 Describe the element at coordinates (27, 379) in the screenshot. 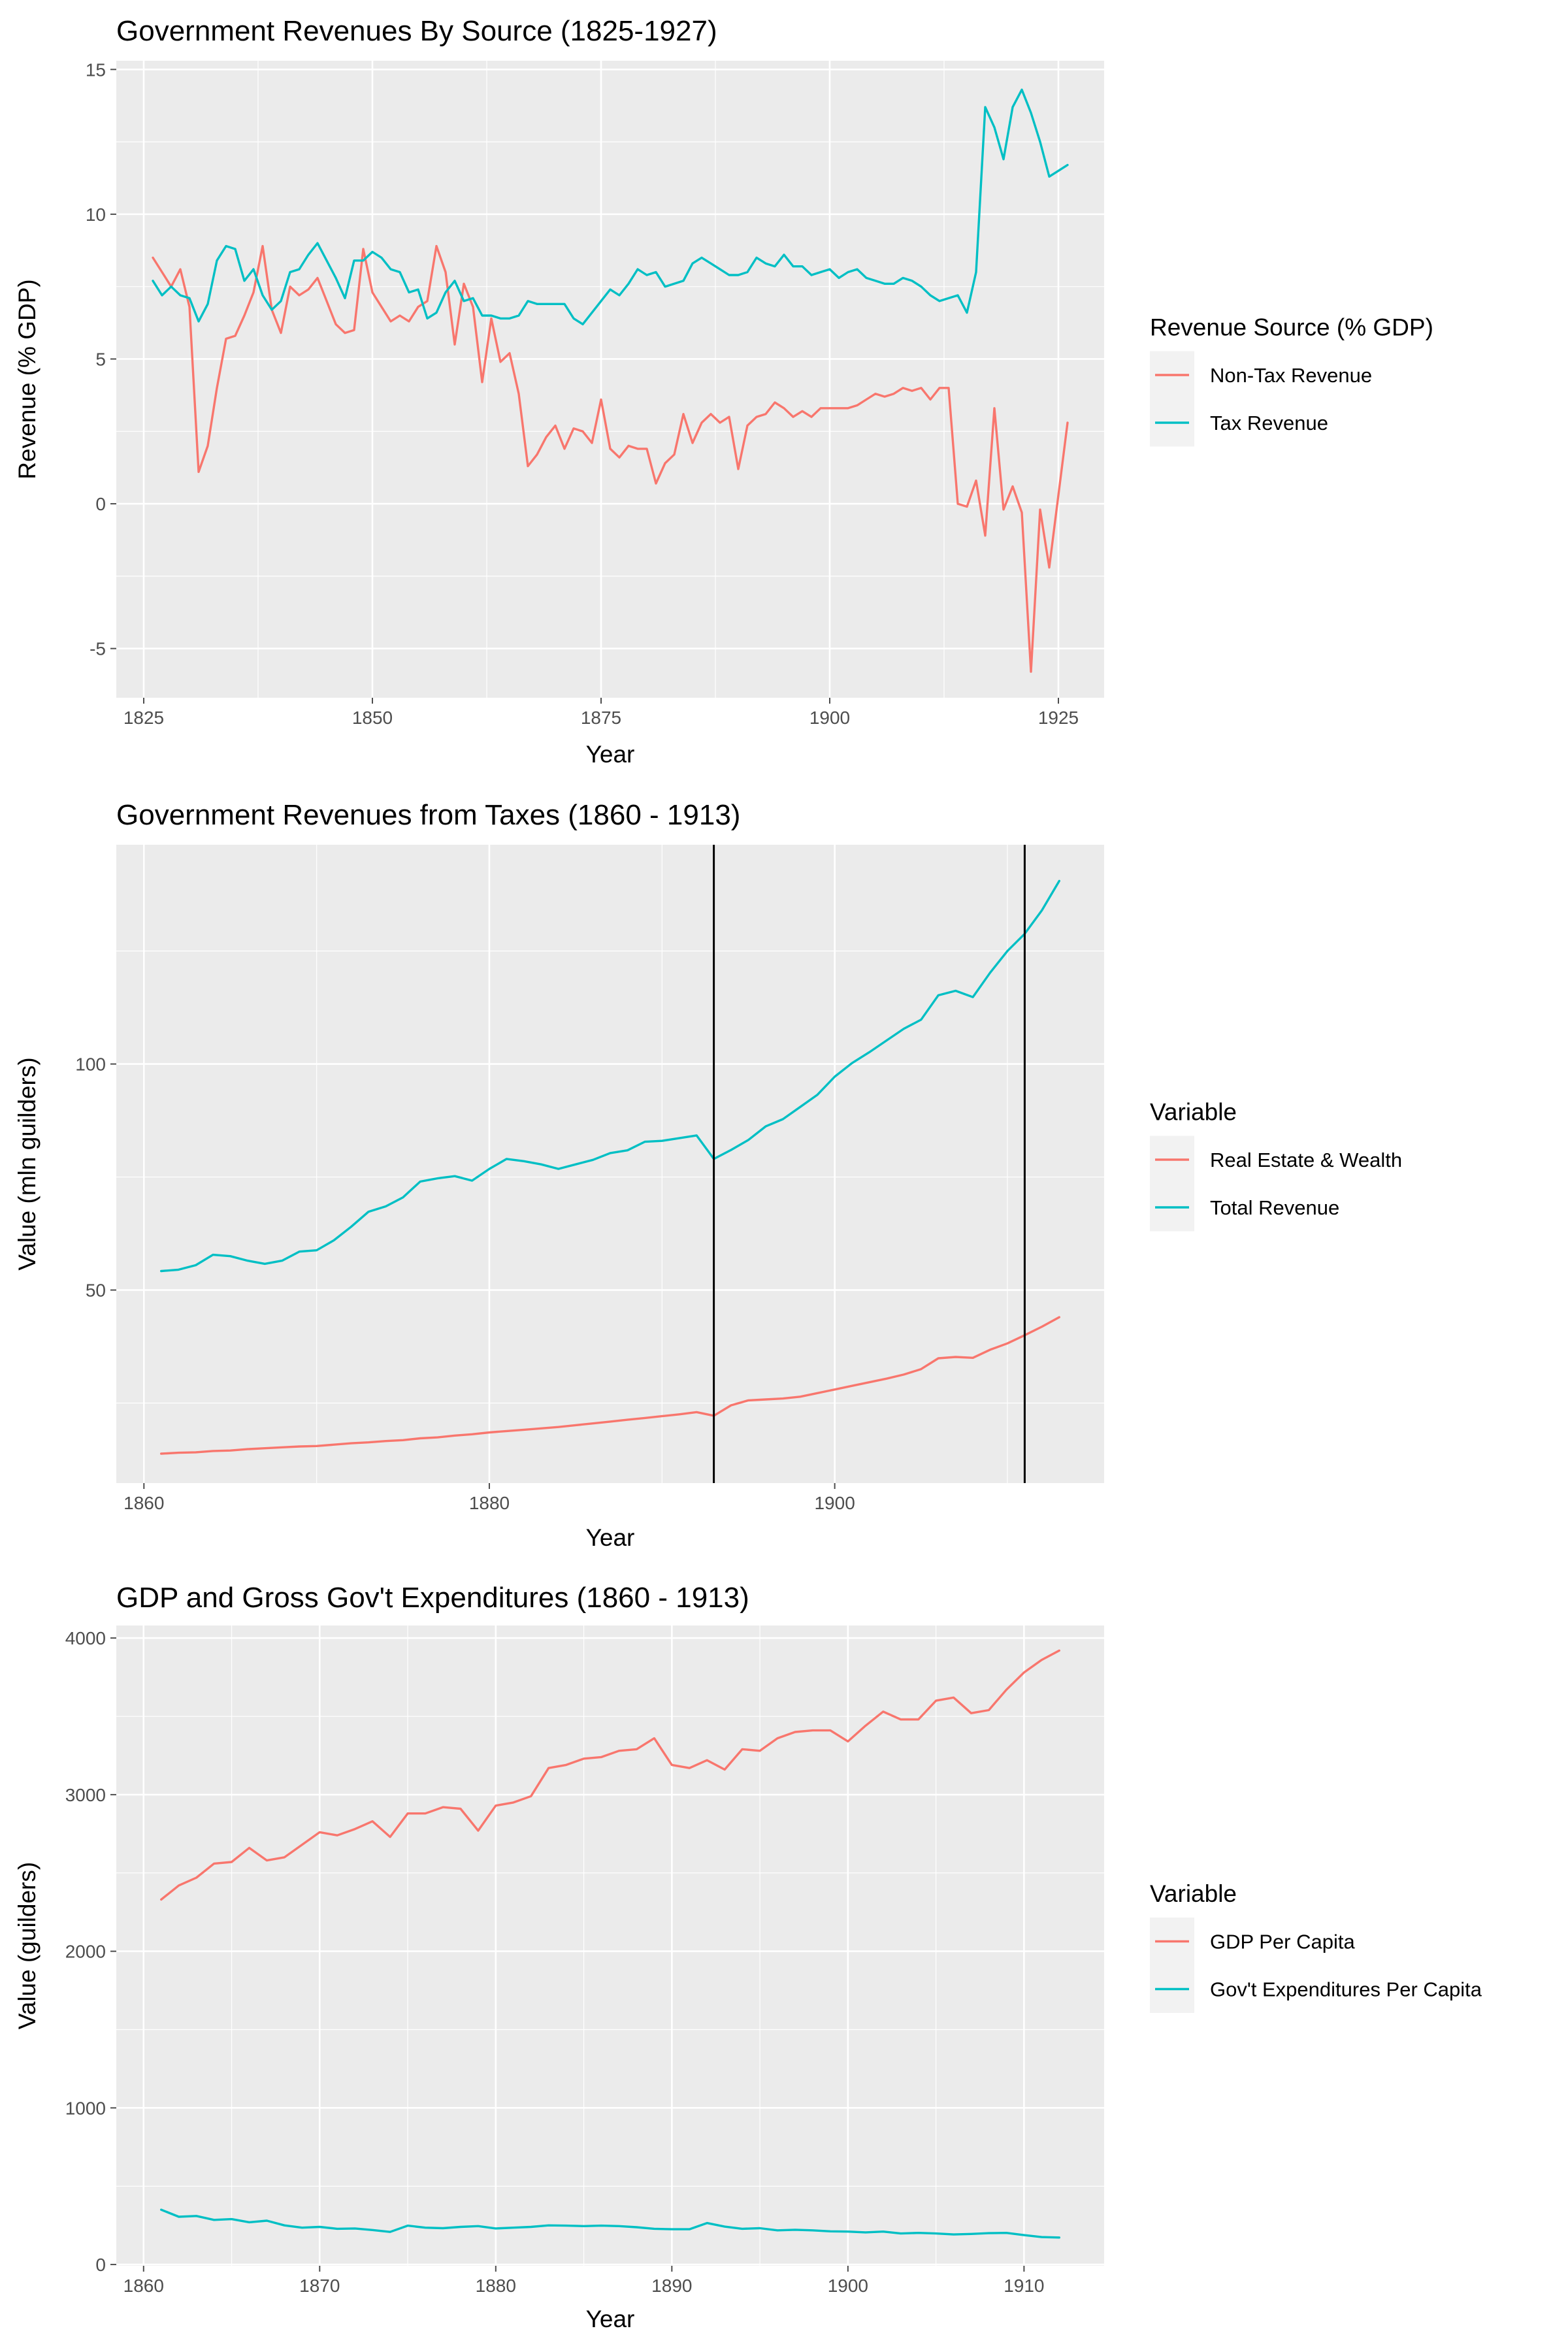

I see `y-axis-title: Revenue (% GDP)` at that location.